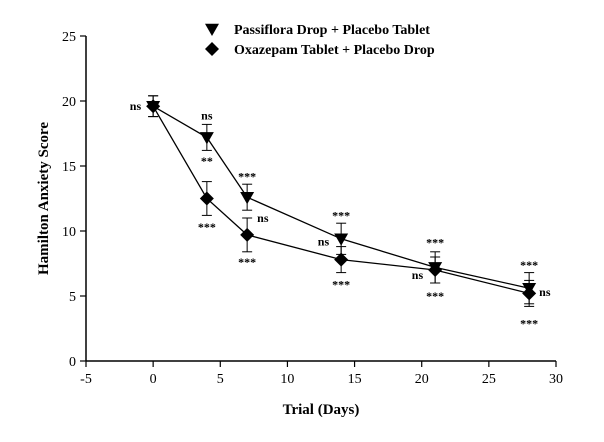  Describe the element at coordinates (489, 379) in the screenshot. I see `x-tick-label: 25` at that location.